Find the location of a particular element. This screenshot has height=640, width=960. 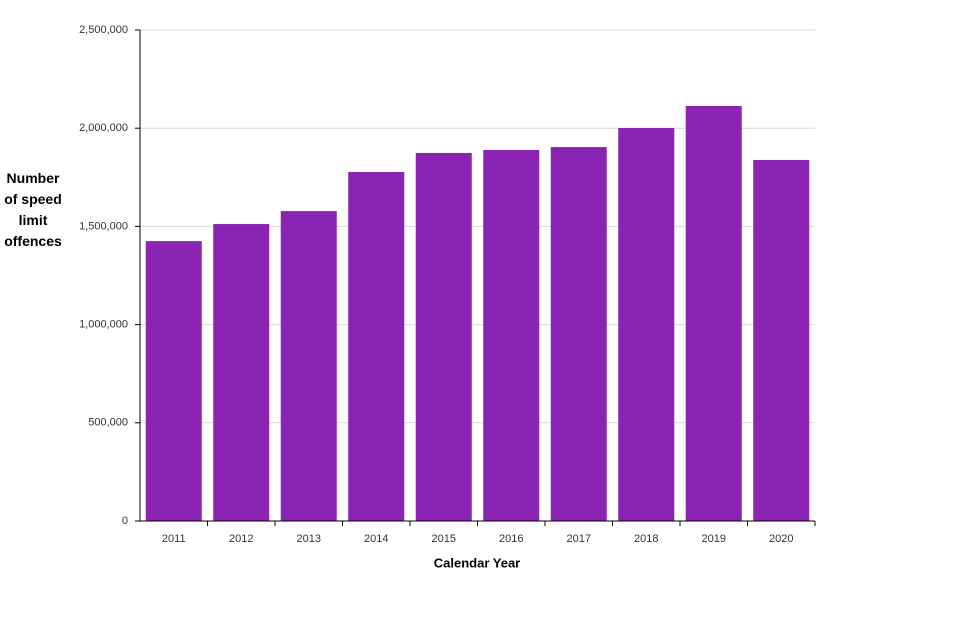

x-tick-label: 2018 is located at coordinates (646, 539).